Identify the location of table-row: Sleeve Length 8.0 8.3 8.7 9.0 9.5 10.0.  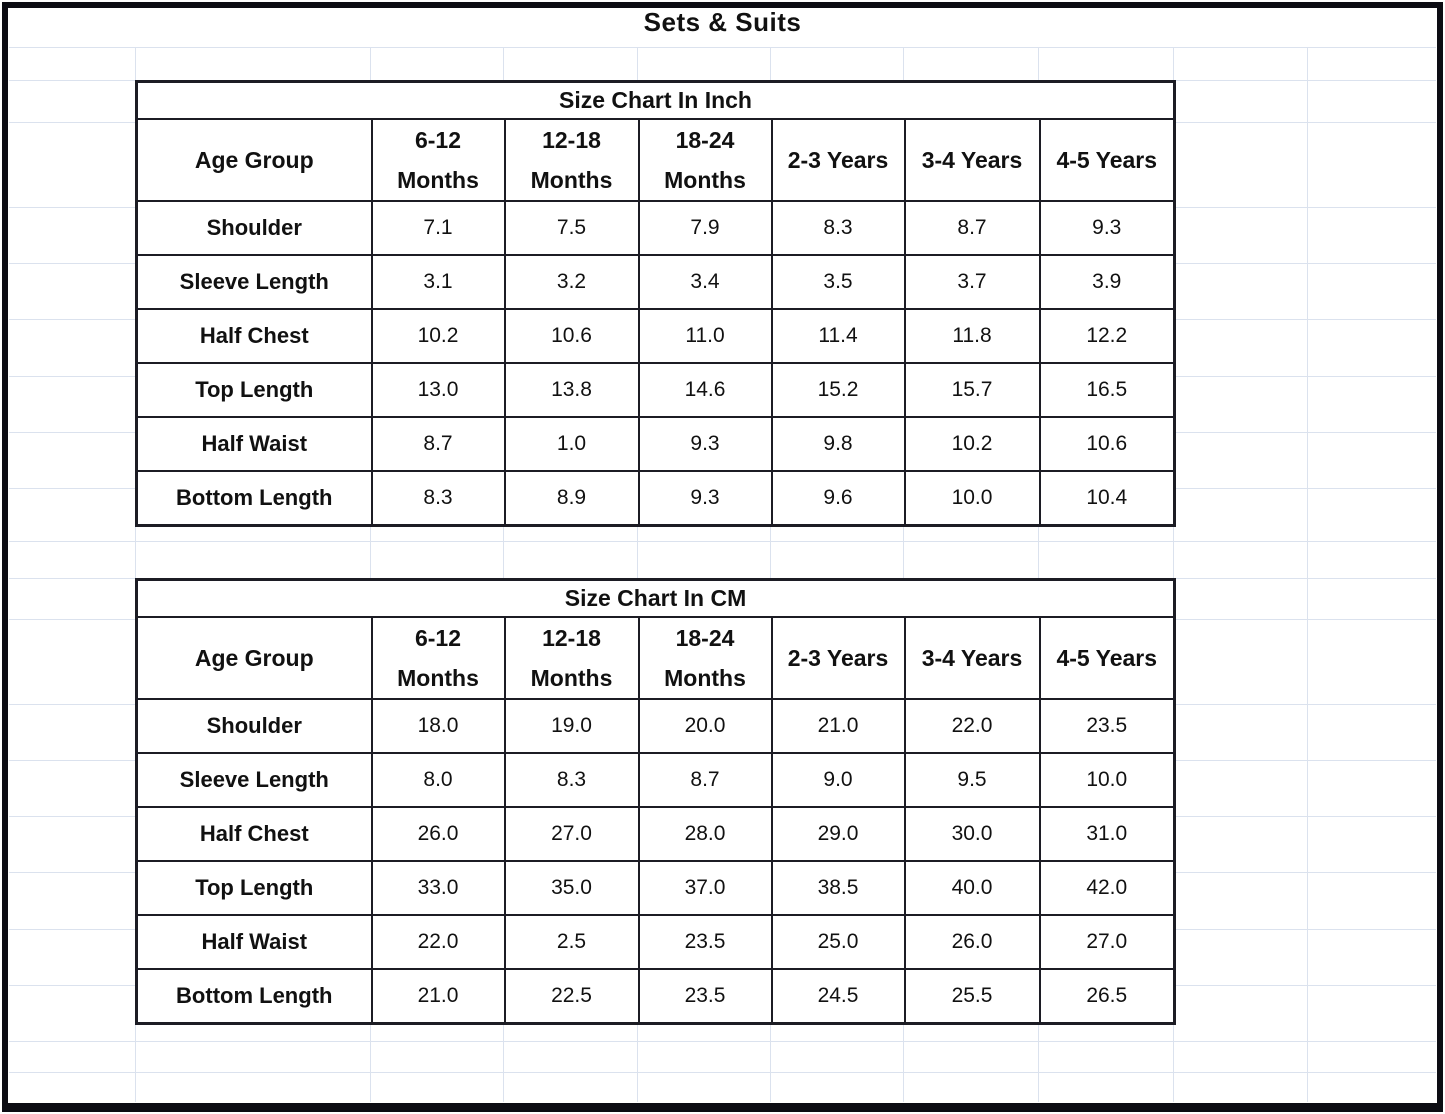
(655, 780).